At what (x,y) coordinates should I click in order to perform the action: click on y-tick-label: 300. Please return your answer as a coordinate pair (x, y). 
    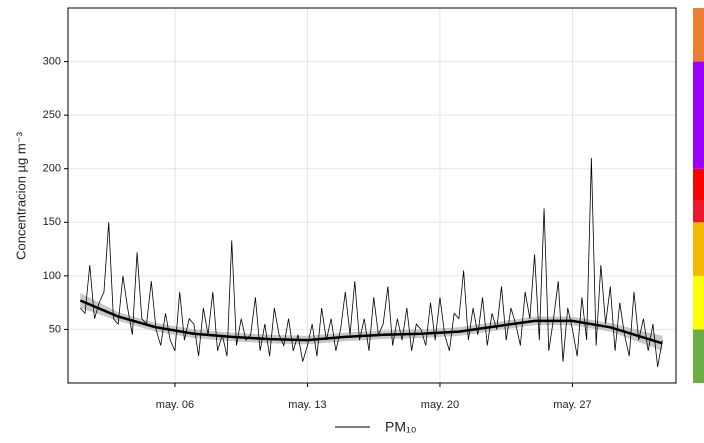
    Looking at the image, I should click on (52, 61).